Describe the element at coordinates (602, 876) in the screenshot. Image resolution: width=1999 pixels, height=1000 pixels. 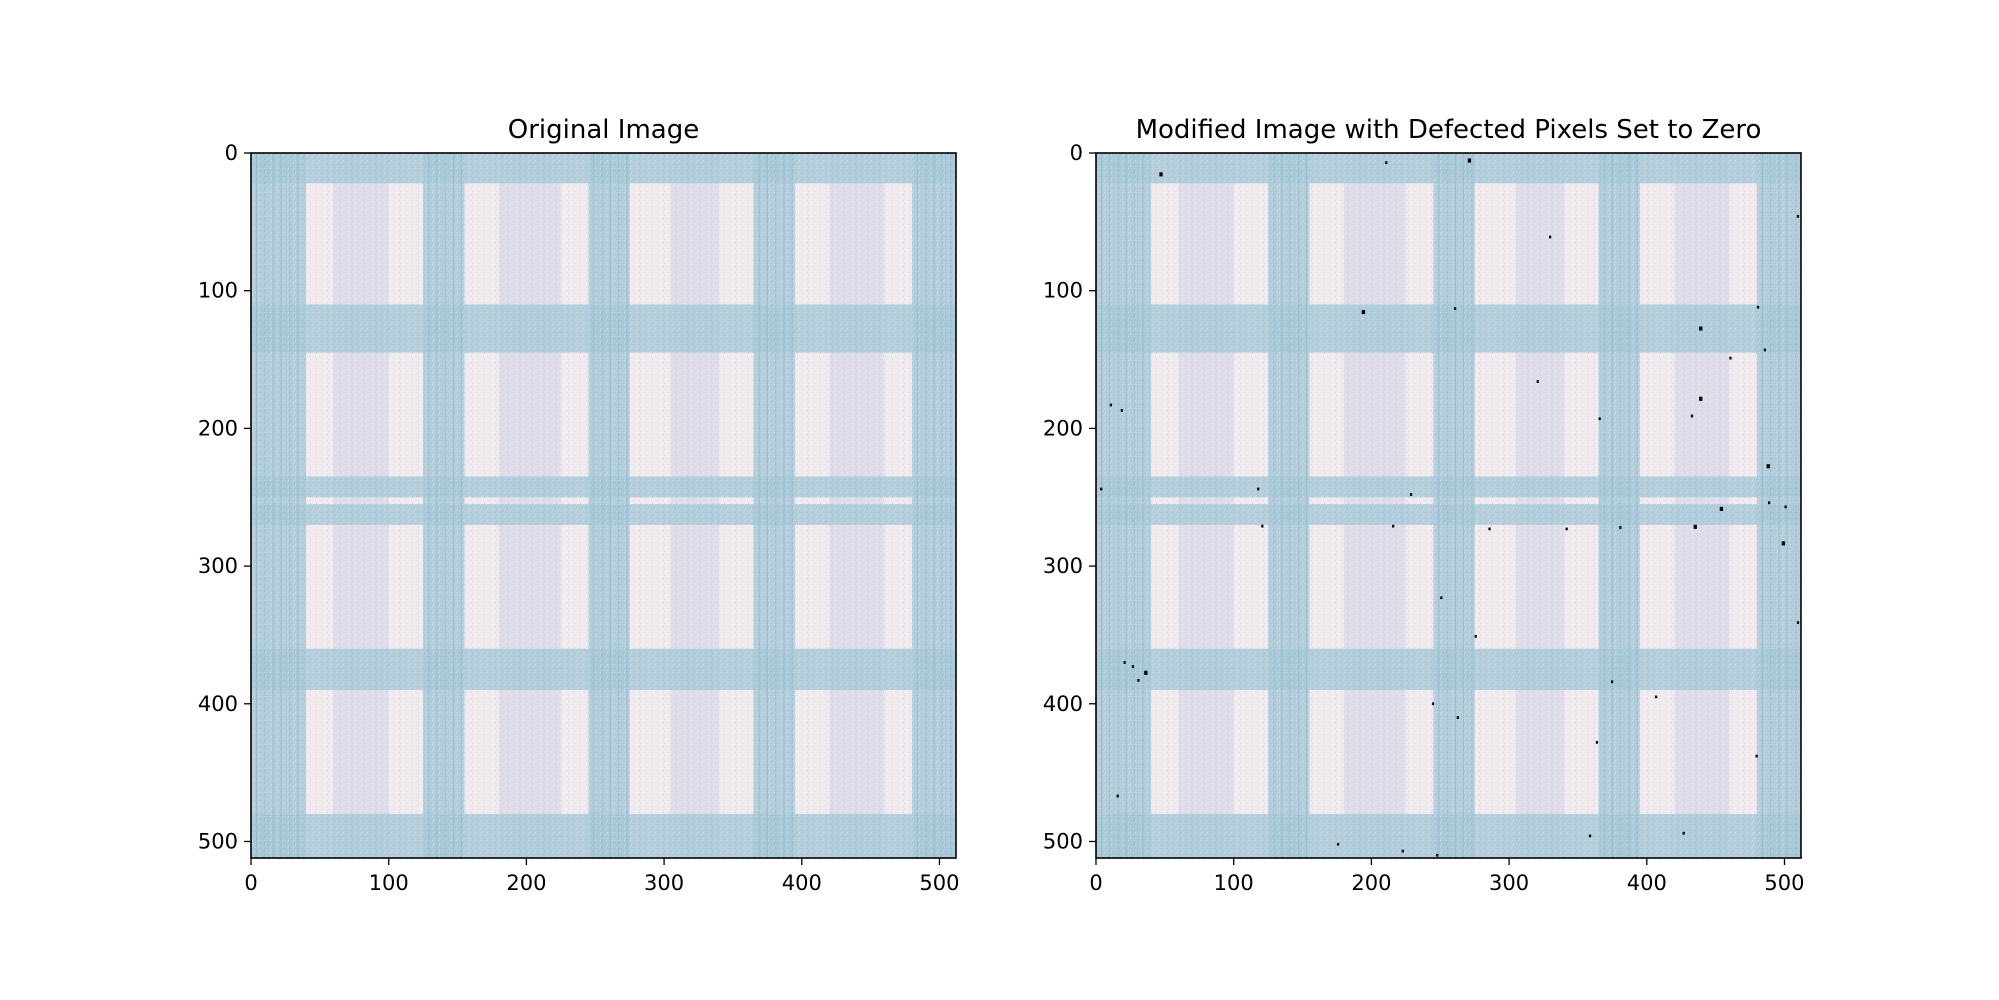
I see `x-axis-ticks-original: 0 100 200 300 400 500` at that location.